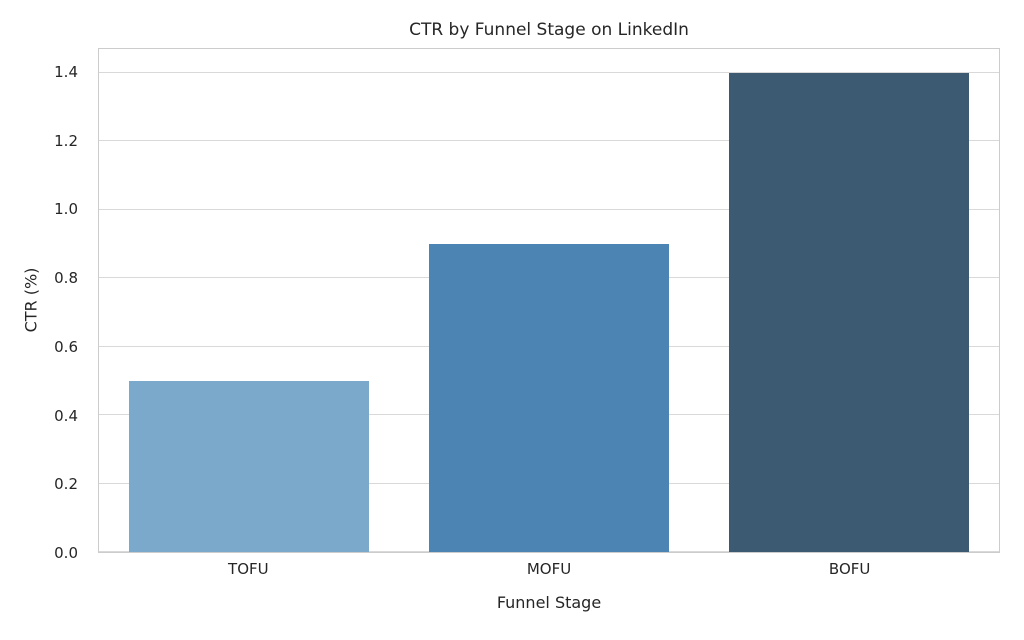  Describe the element at coordinates (44, 305) in the screenshot. I see `y-tick-labels: 0.0 0.2 0.4 0.6 0.8 1.0 1.2 1.4` at that location.